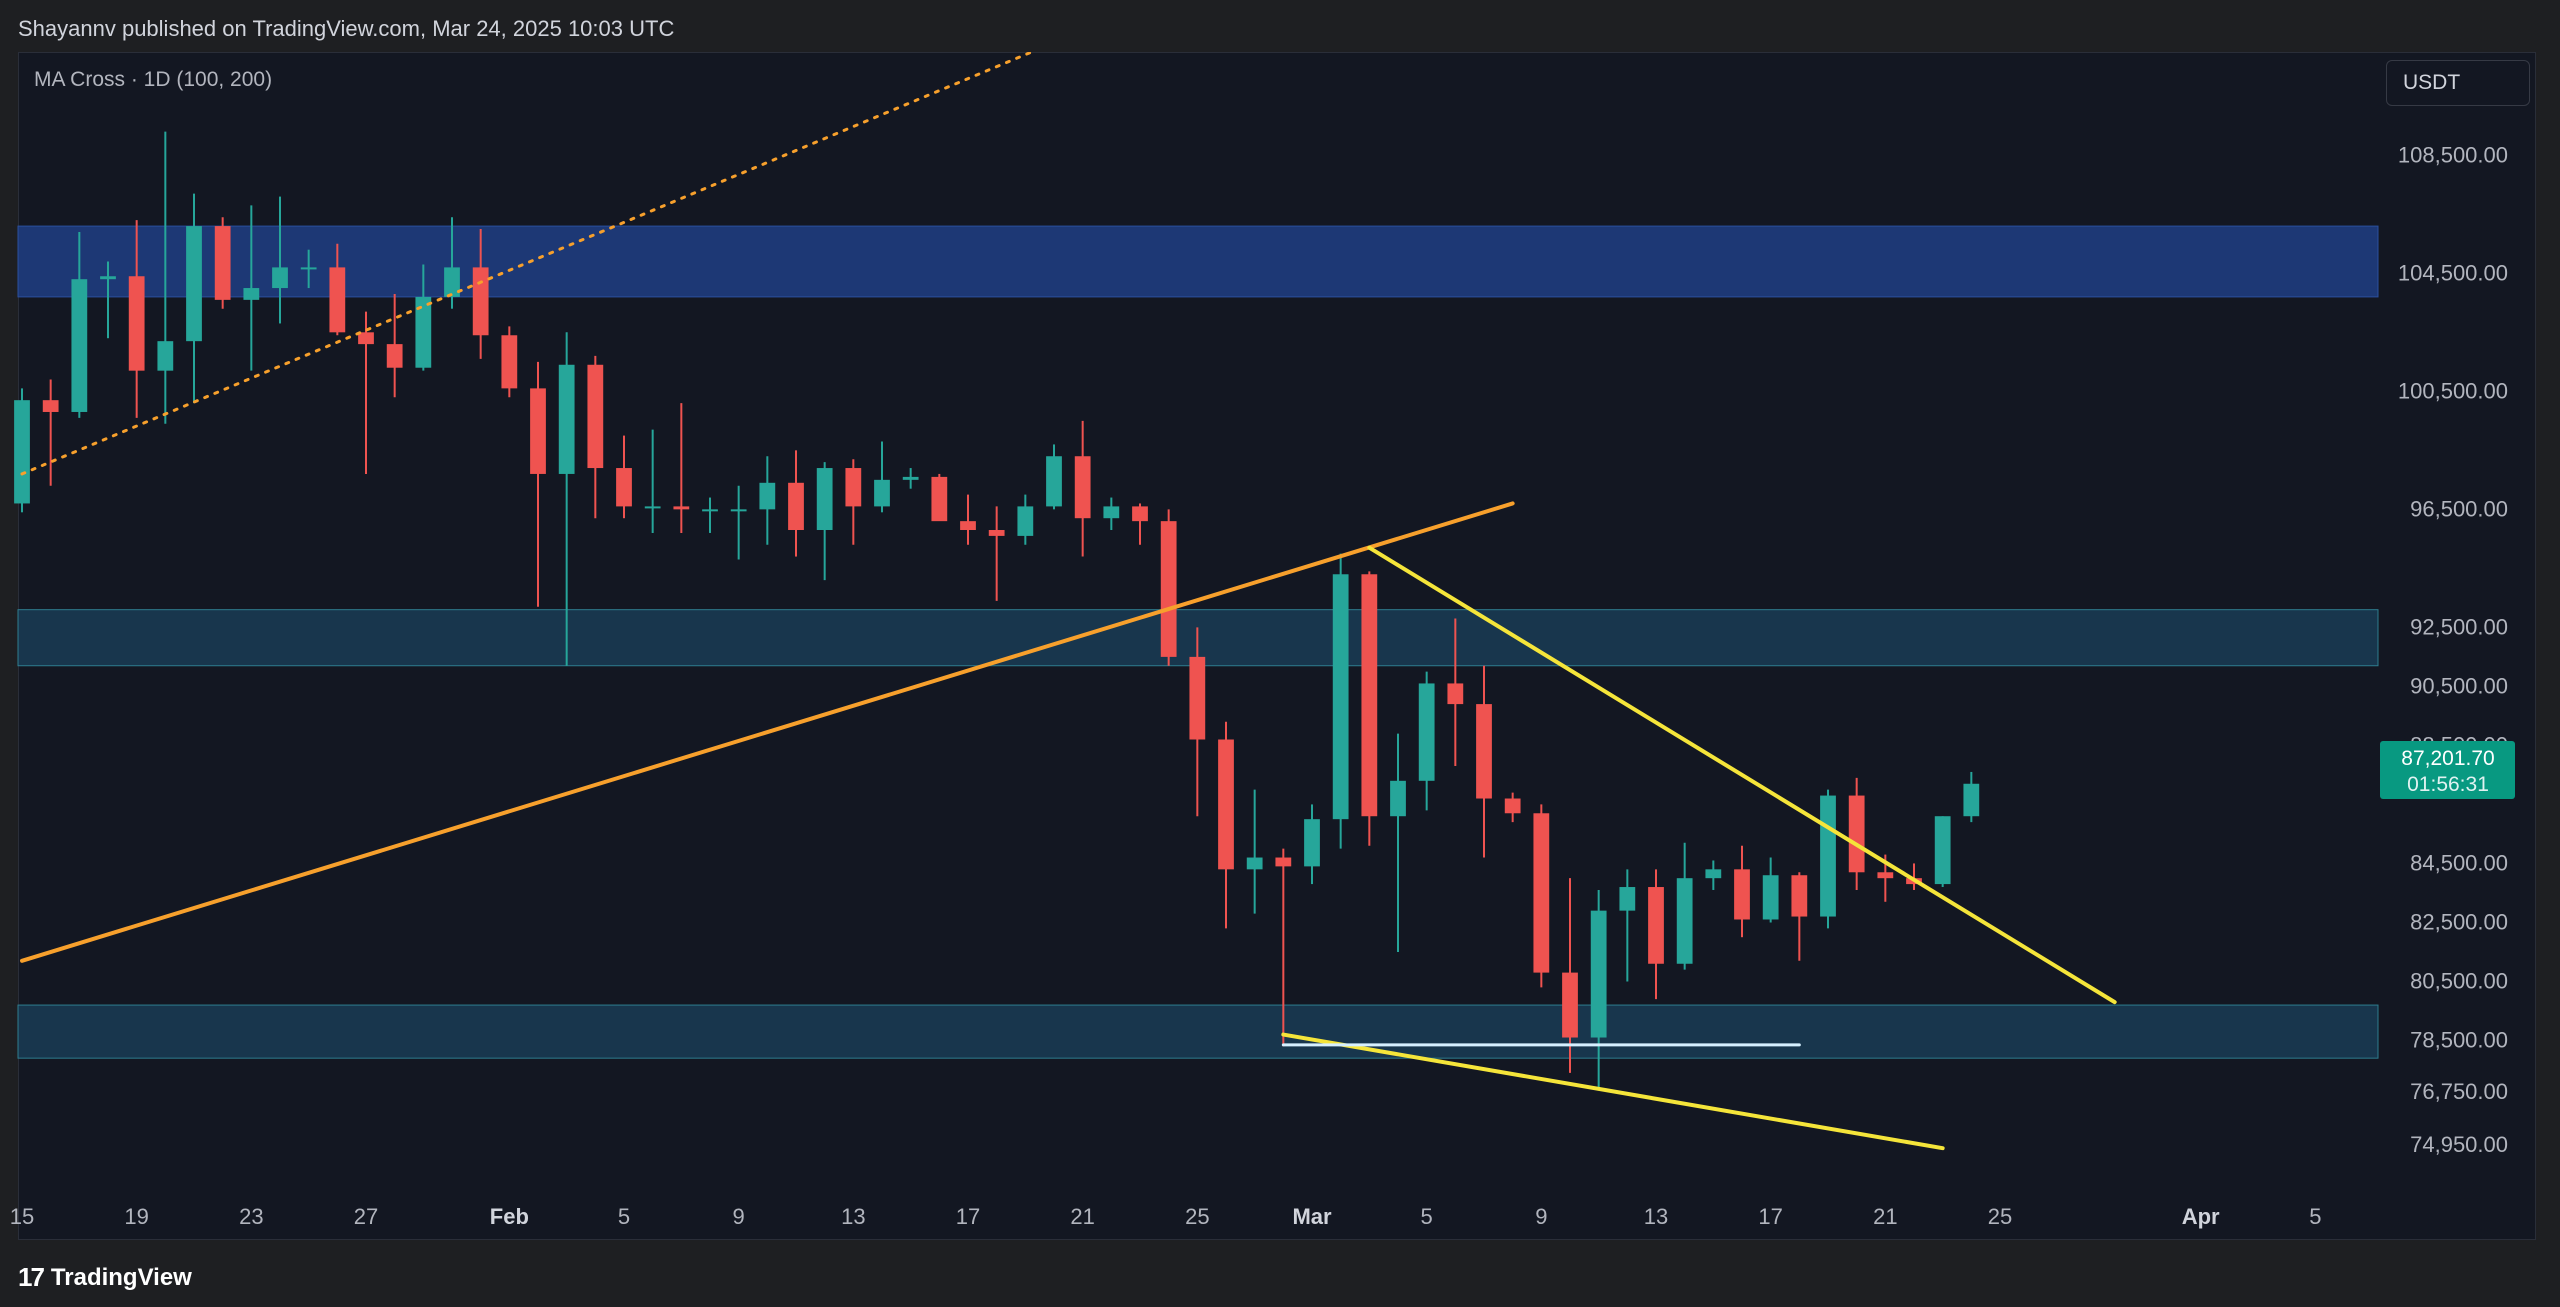 The height and width of the screenshot is (1307, 2560). I want to click on x-axis-tick-label: 27, so click(366, 1216).